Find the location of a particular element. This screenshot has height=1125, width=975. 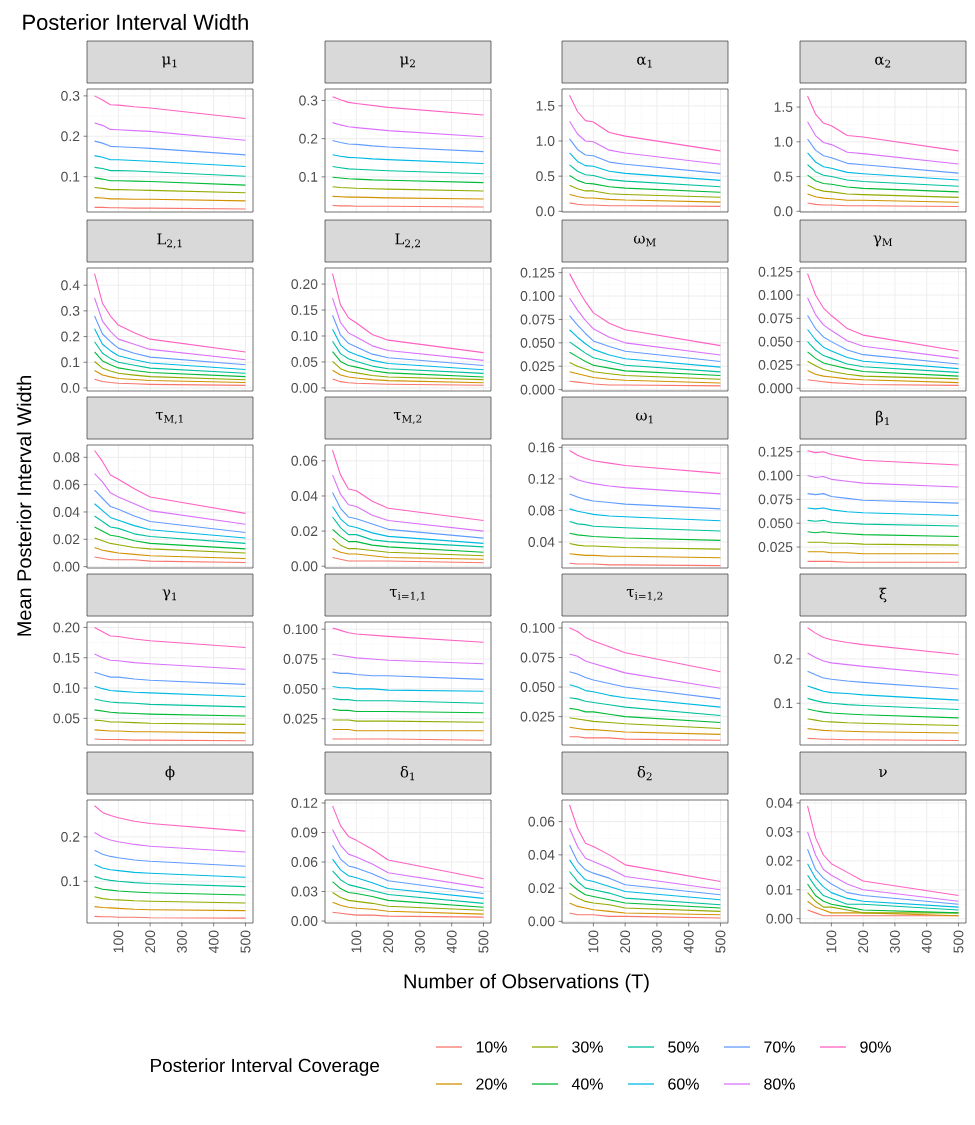

y-tick-label: 0.4 is located at coordinates (70, 285).